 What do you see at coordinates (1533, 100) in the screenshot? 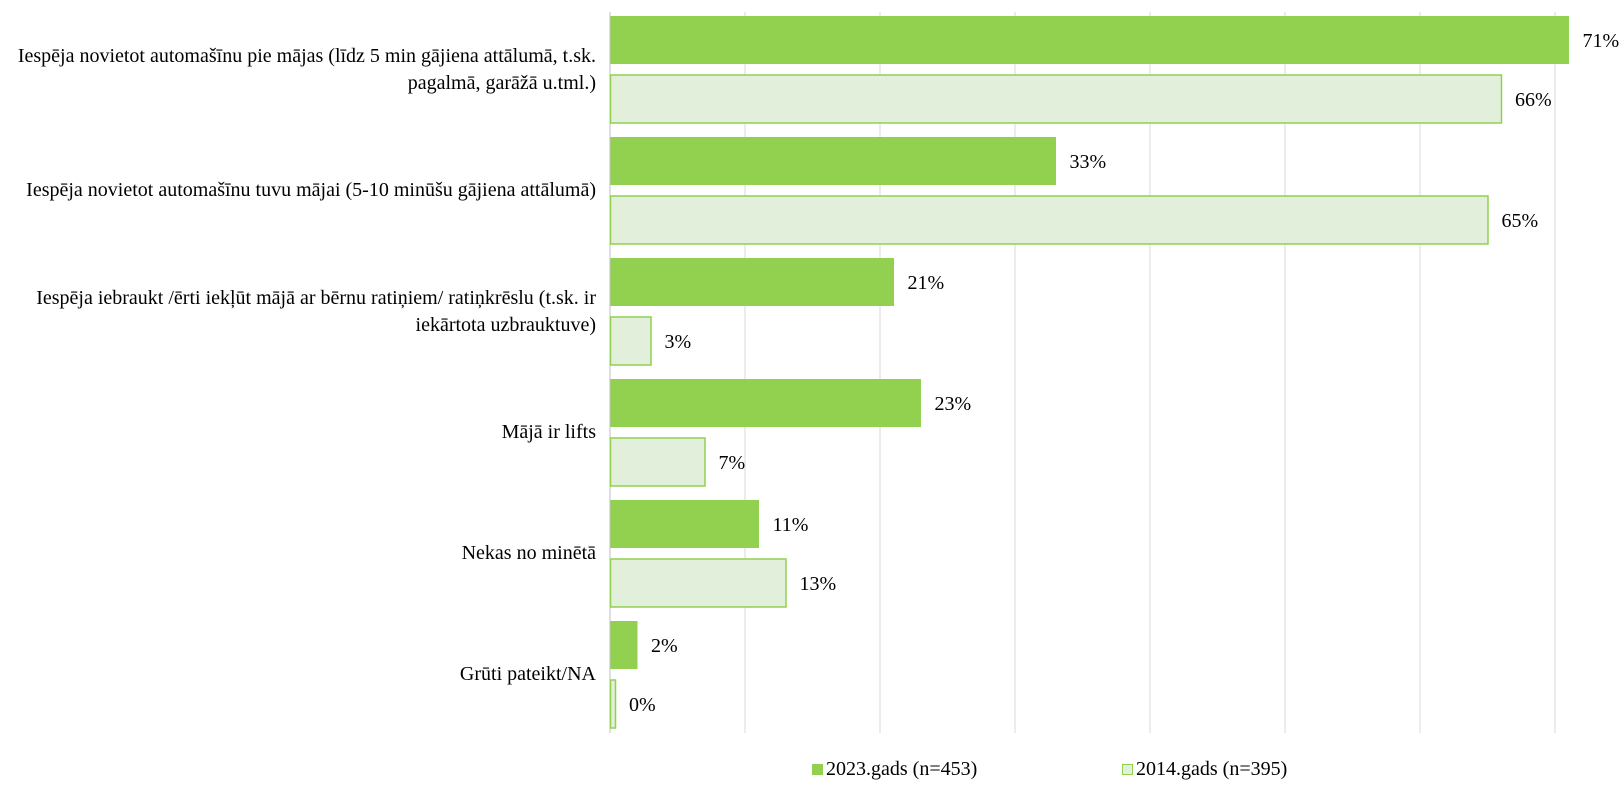
I see `data-label: 66%` at bounding box center [1533, 100].